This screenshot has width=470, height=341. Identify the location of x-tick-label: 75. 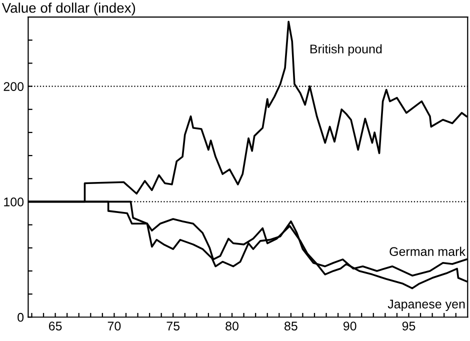
(173, 326).